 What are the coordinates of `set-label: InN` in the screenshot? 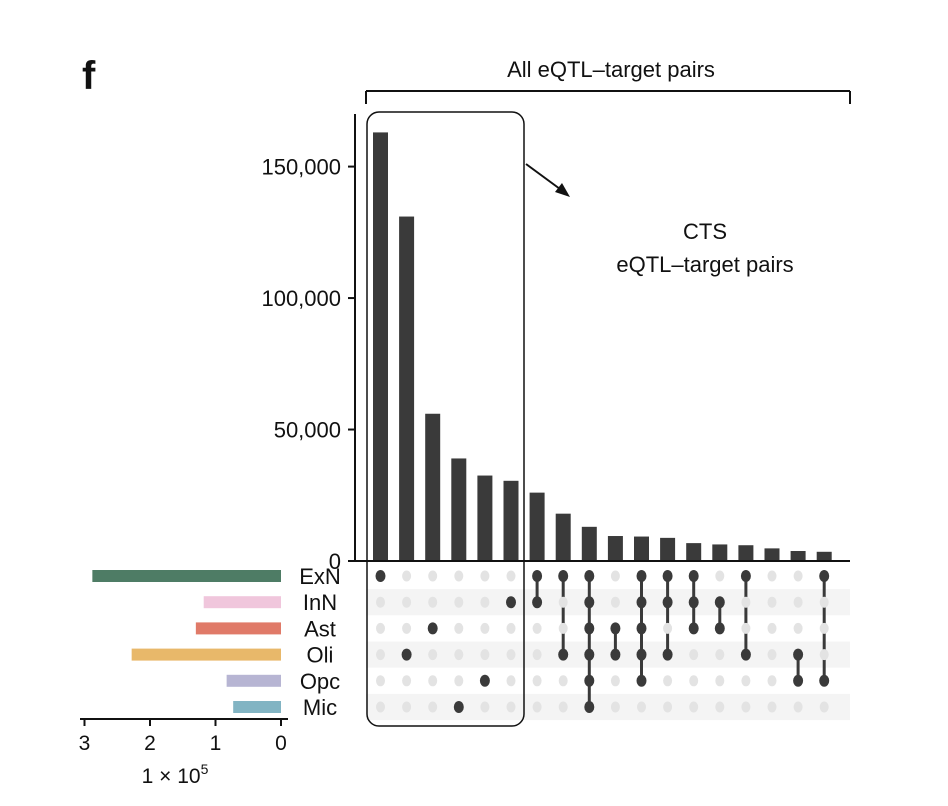 It's located at (320, 602).